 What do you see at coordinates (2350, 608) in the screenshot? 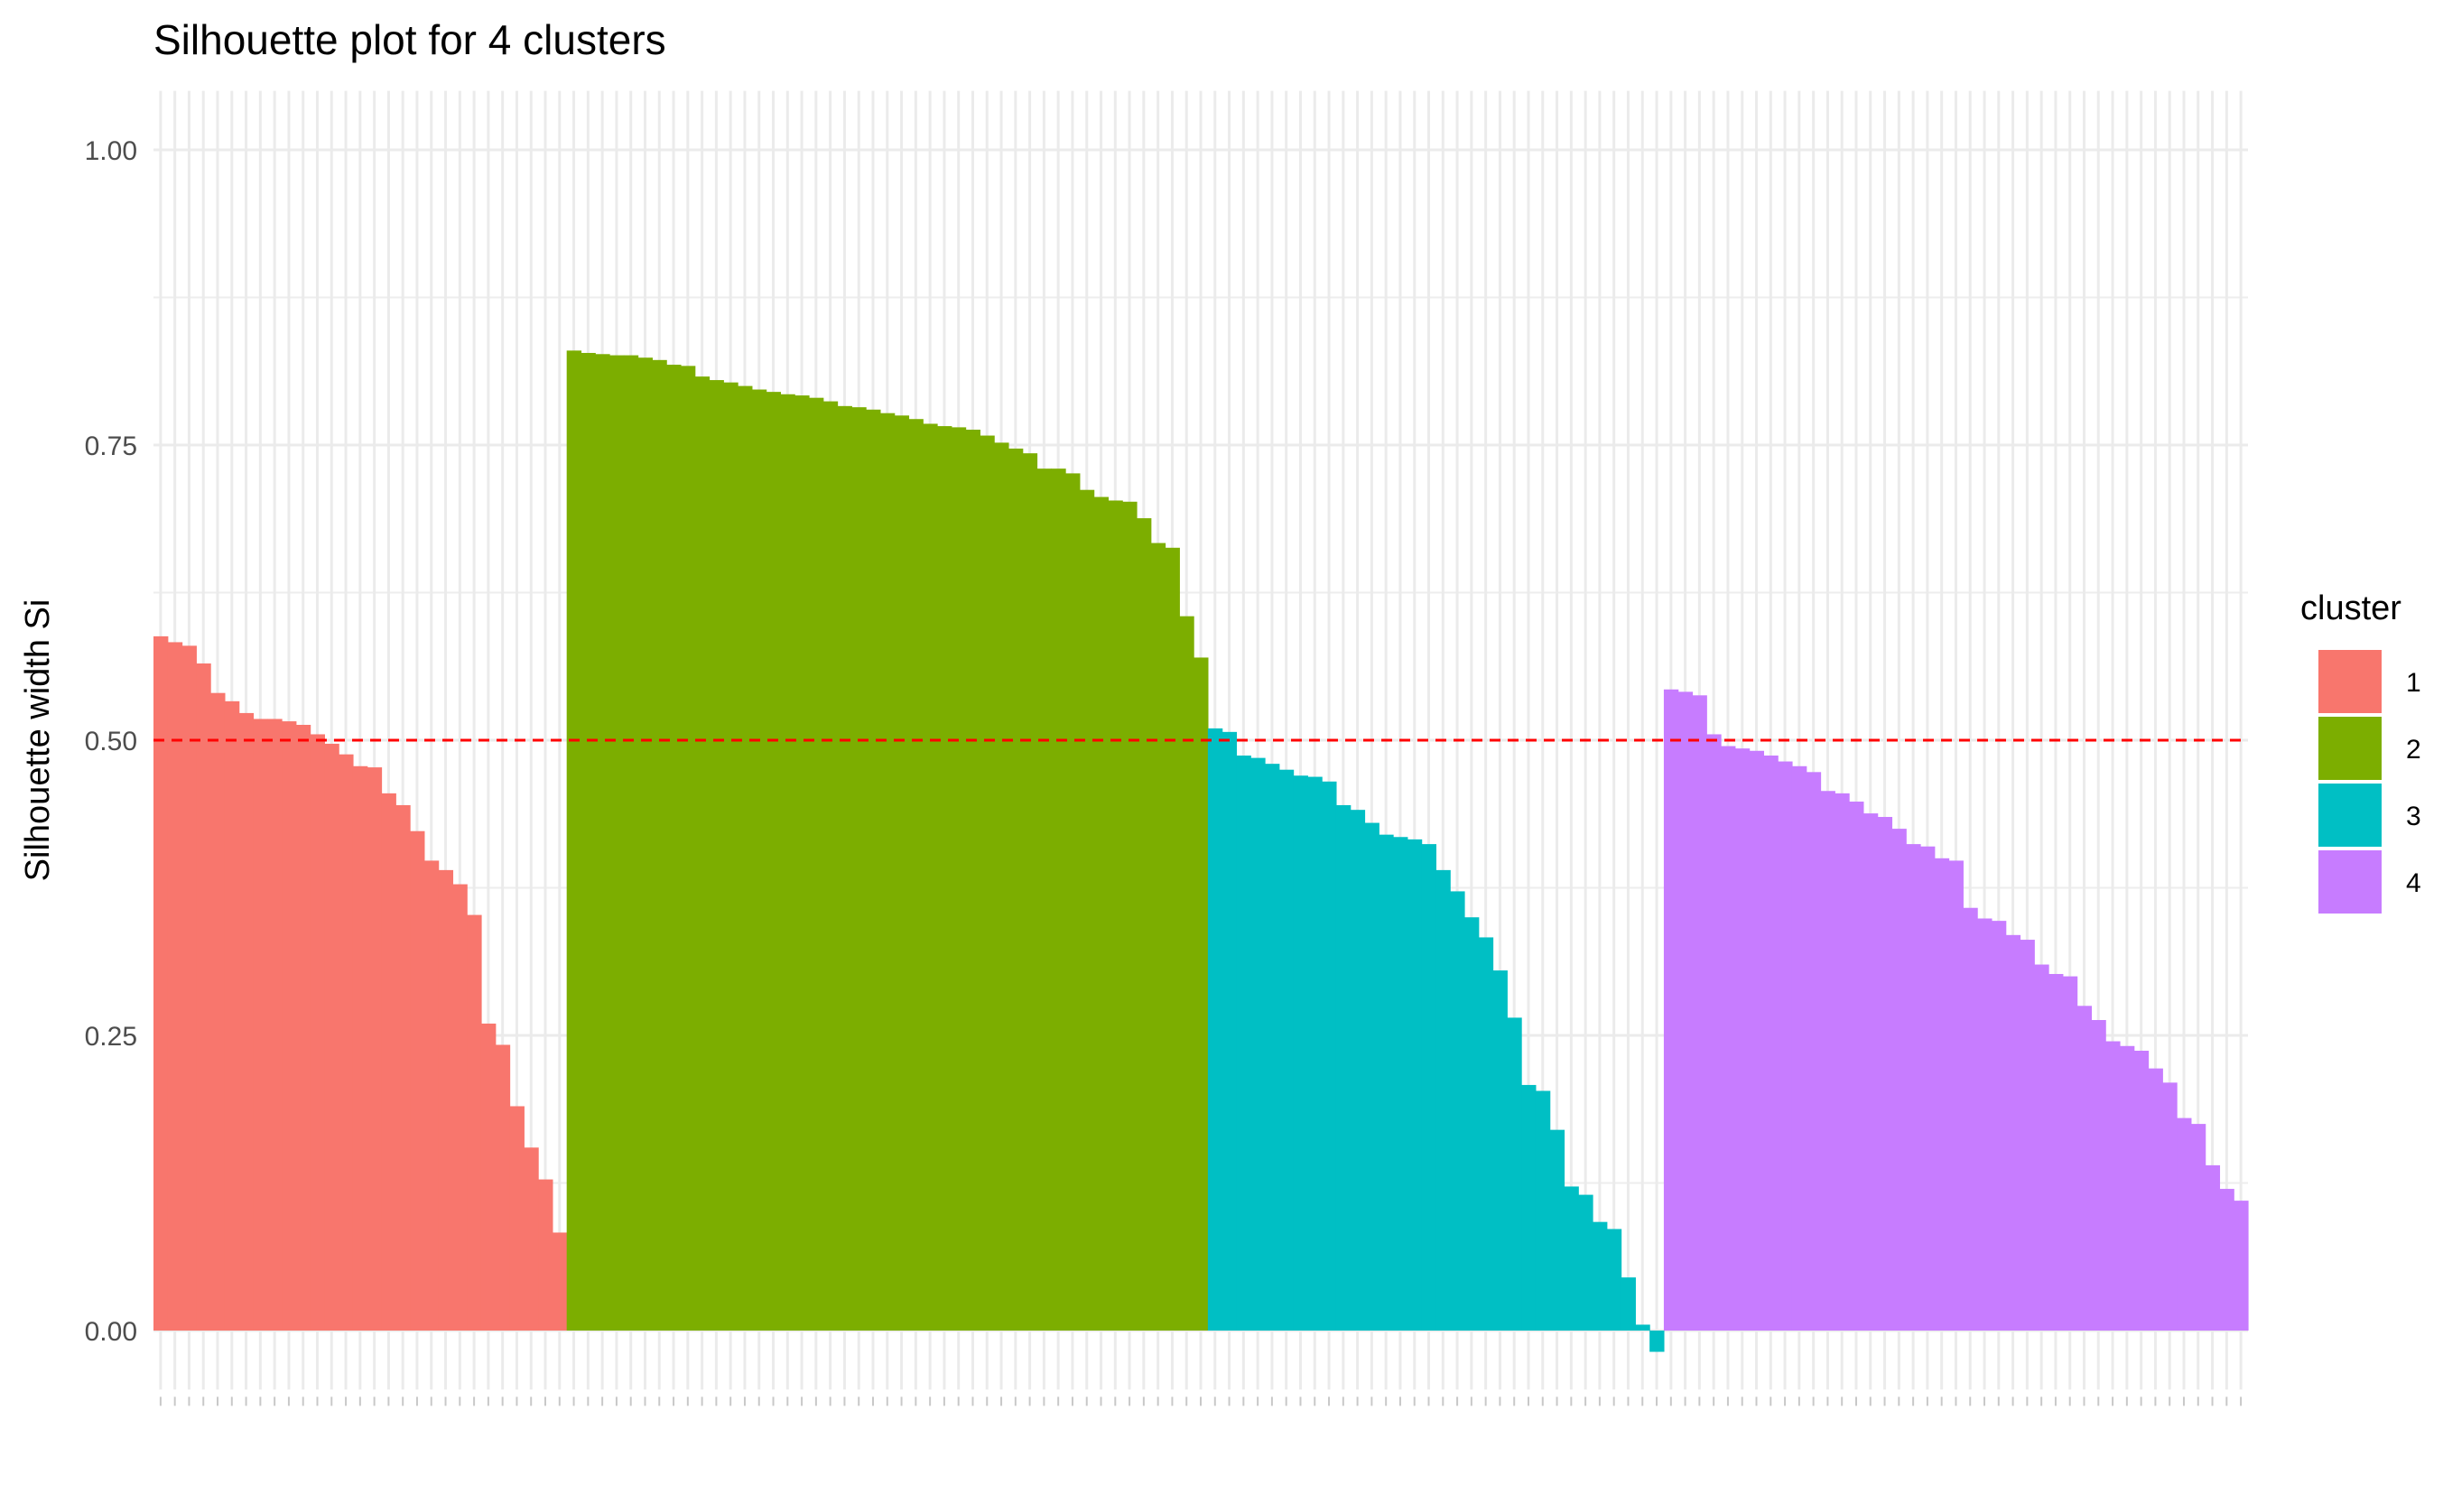
I see `legend-title: cluster` at bounding box center [2350, 608].